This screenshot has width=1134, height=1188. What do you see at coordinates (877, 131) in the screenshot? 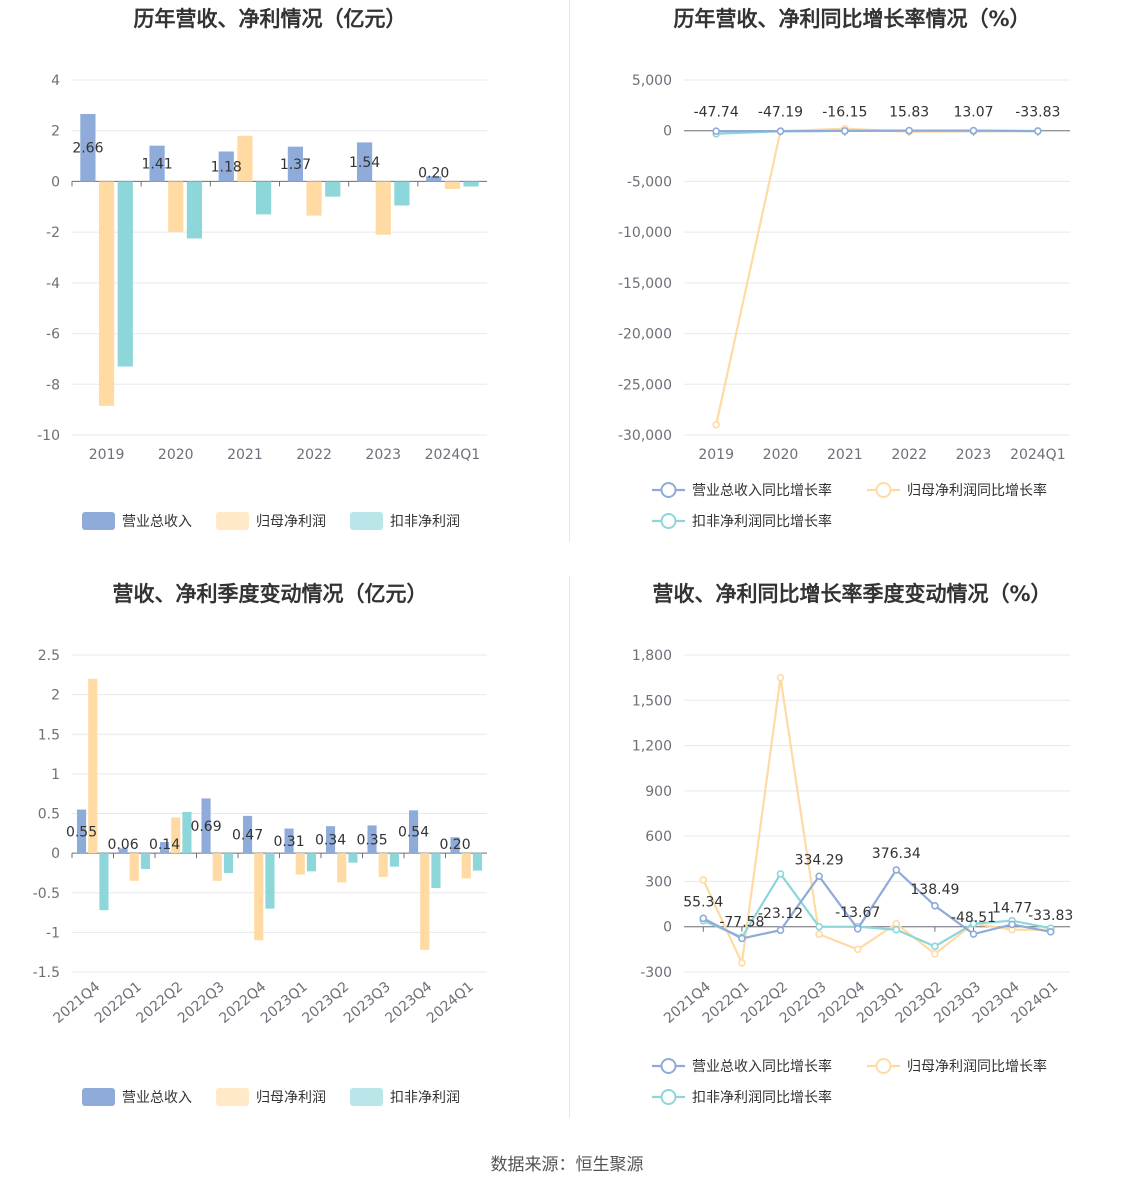
I see `line-营业总收入同比增长率` at bounding box center [877, 131].